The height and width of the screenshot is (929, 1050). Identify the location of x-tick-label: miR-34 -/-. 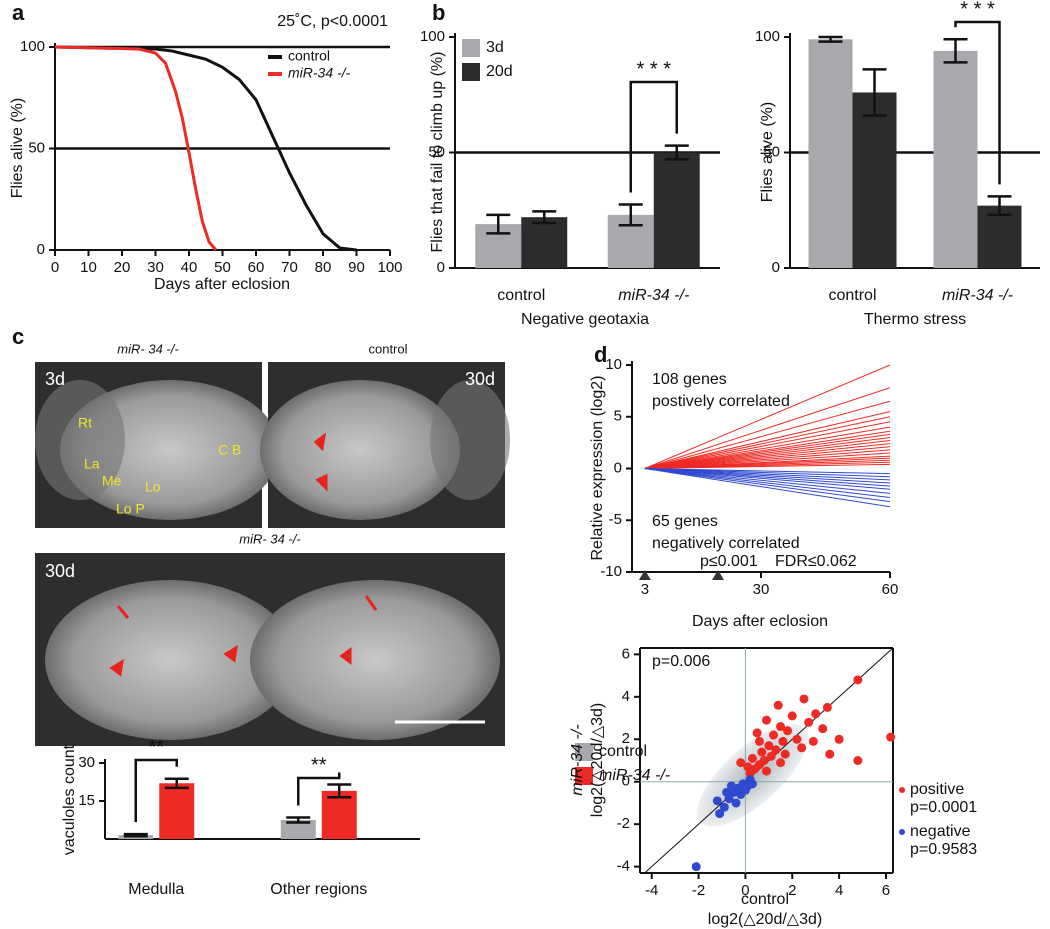
(653, 295).